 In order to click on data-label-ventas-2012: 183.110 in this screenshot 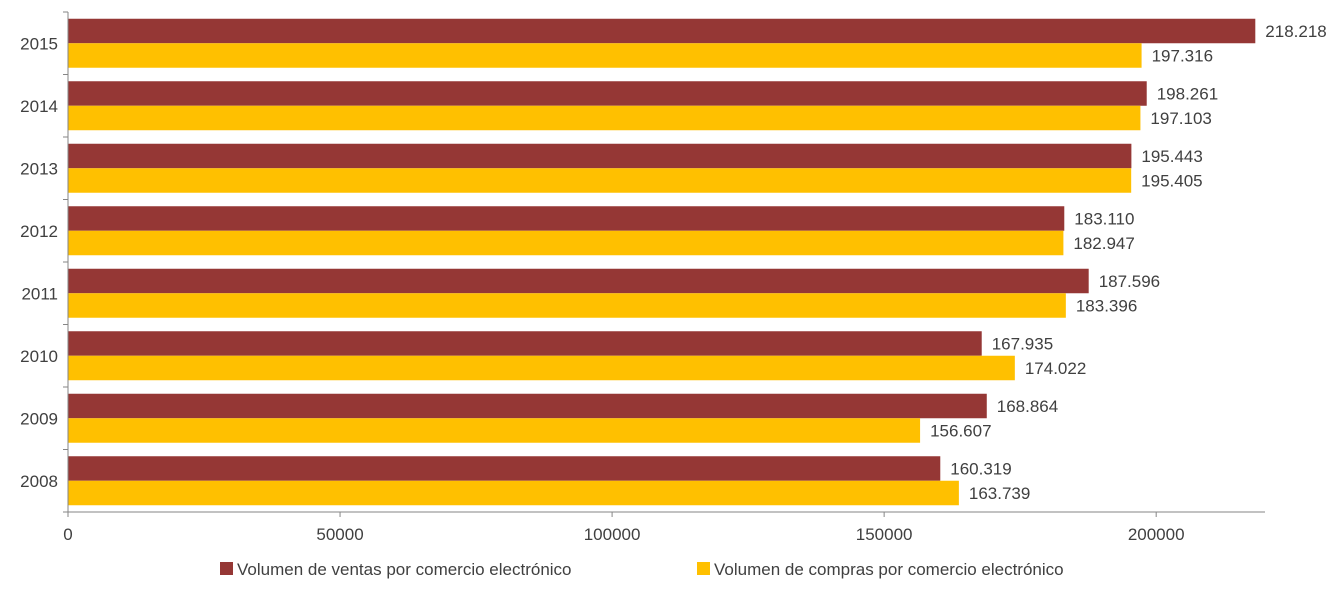, I will do `click(1104, 219)`.